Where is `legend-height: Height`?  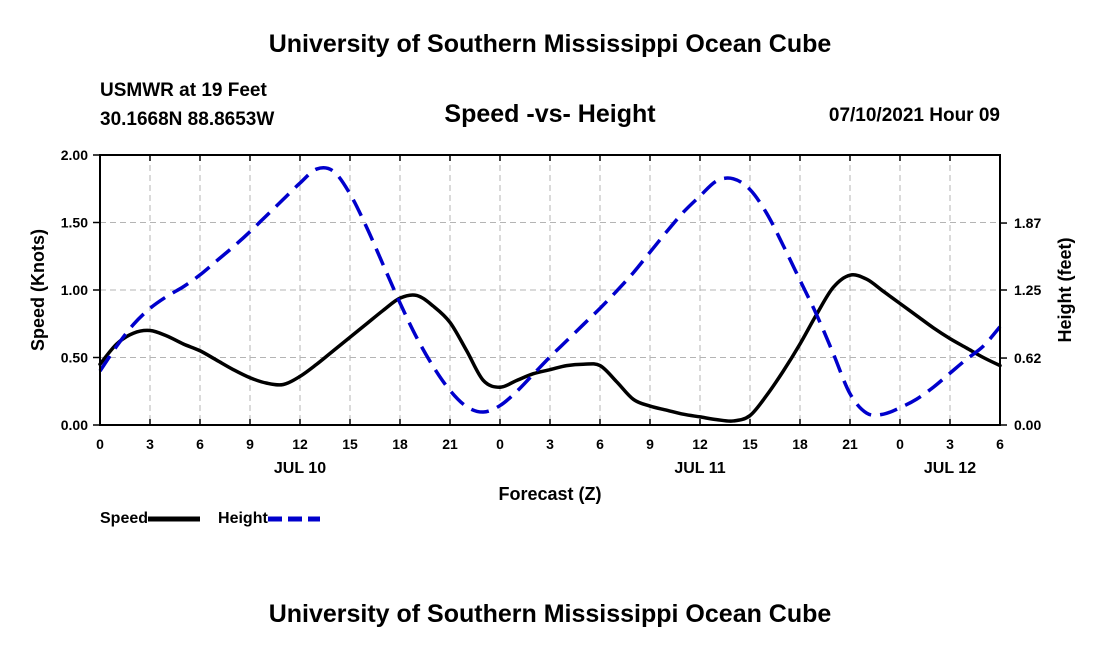 legend-height: Height is located at coordinates (269, 519).